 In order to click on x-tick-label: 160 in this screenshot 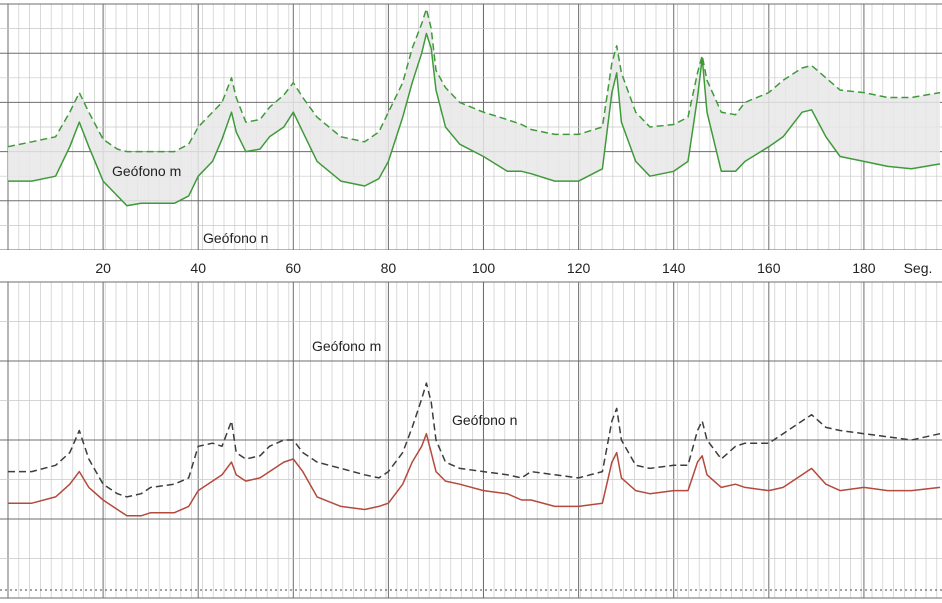, I will do `click(769, 268)`.